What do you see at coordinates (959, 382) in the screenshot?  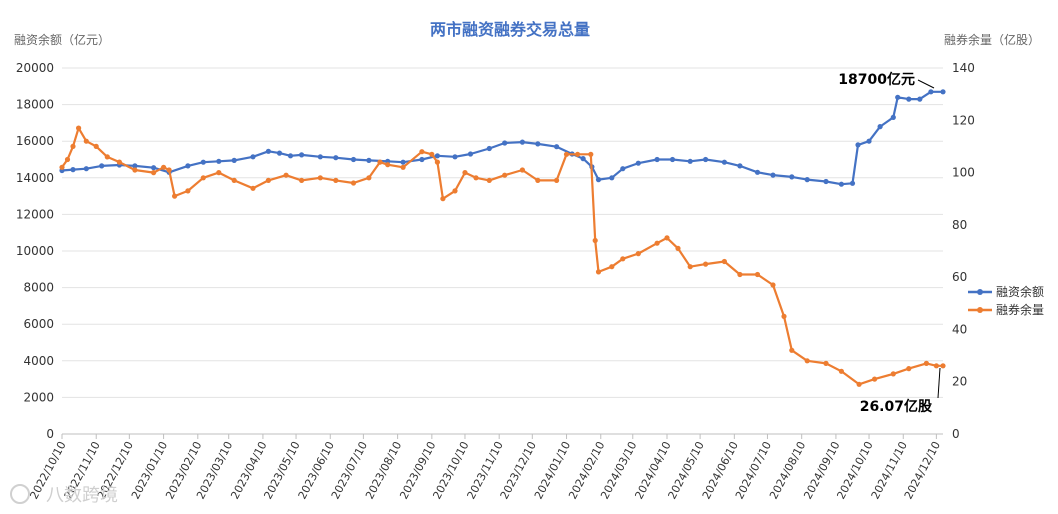 I see `y-right-tick-label: 20` at bounding box center [959, 382].